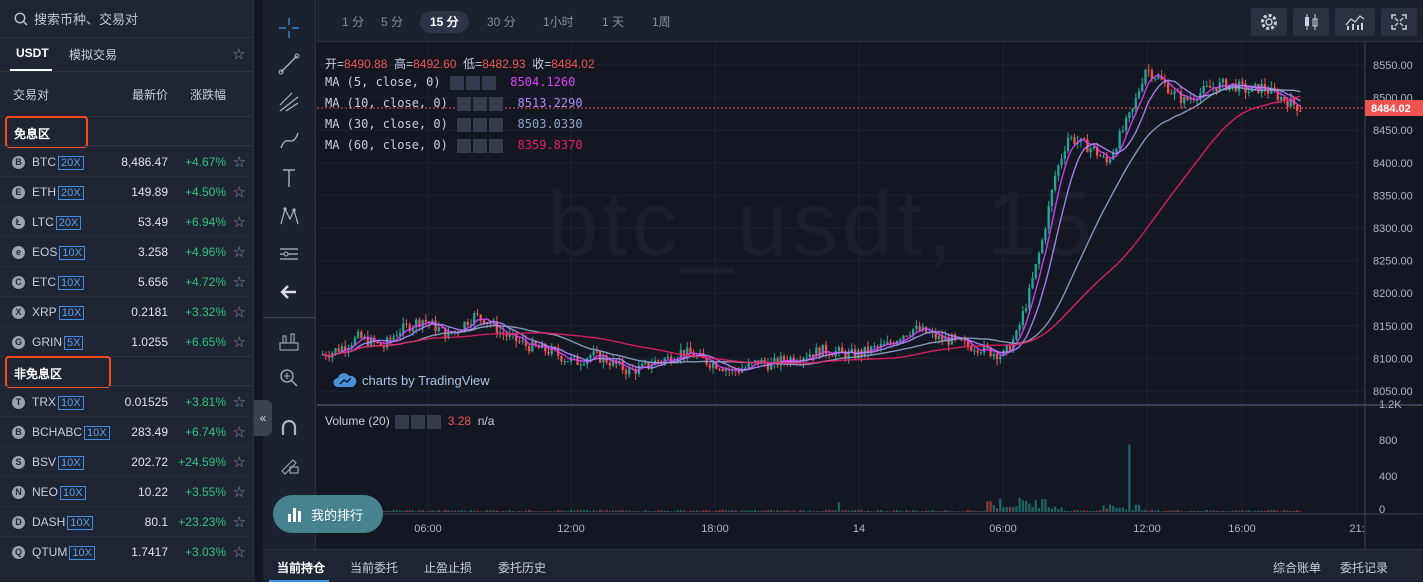 The width and height of the screenshot is (1423, 582). Describe the element at coordinates (301, 568) in the screenshot. I see `tab-current-positions: 当前持仓` at that location.